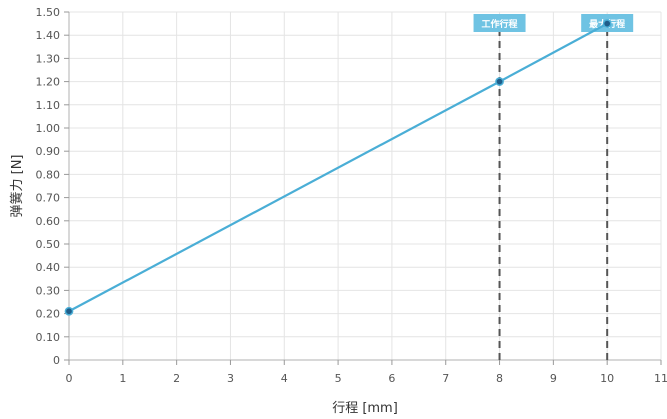  I want to click on x-tick-label: 2, so click(176, 378).